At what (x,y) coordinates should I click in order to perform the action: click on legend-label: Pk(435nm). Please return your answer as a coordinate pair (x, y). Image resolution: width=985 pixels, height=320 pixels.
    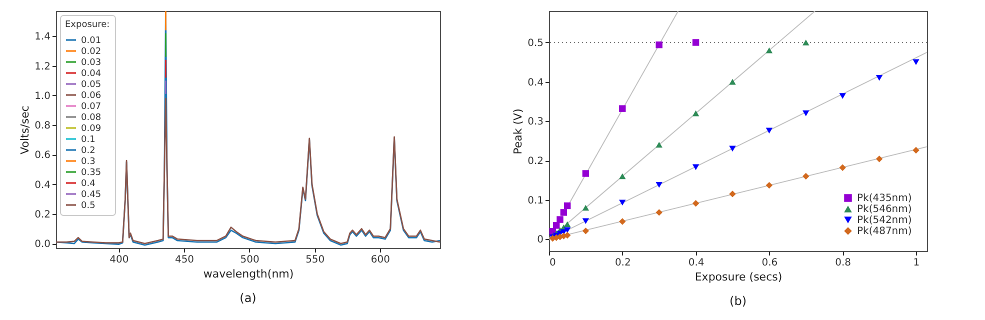
    Looking at the image, I should click on (884, 198).